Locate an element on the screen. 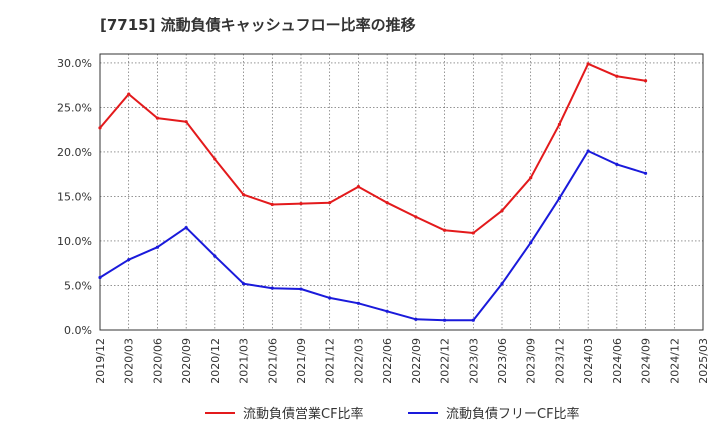 This screenshot has width=720, height=440. y-tick-label: 0.0% is located at coordinates (78, 330).